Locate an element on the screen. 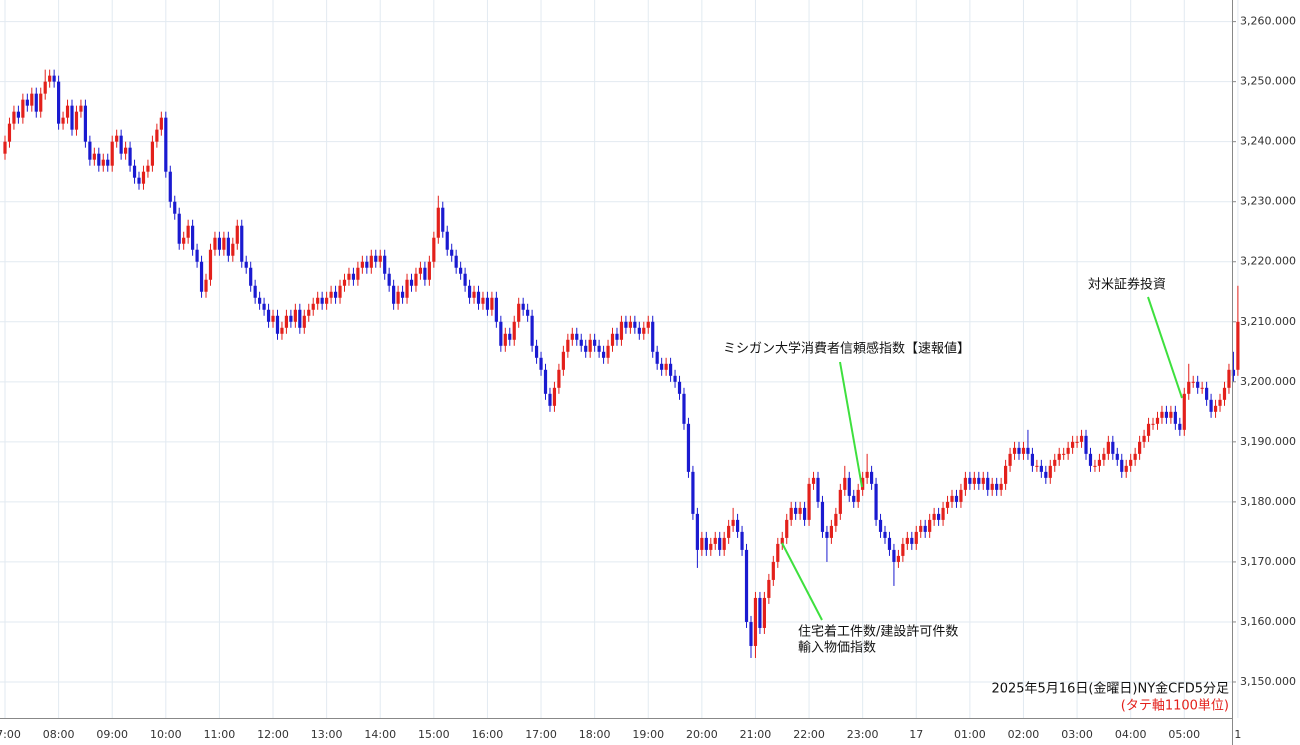  annotation: ミシガン大学消費者信頼感指数【速報値】 is located at coordinates (846, 349).